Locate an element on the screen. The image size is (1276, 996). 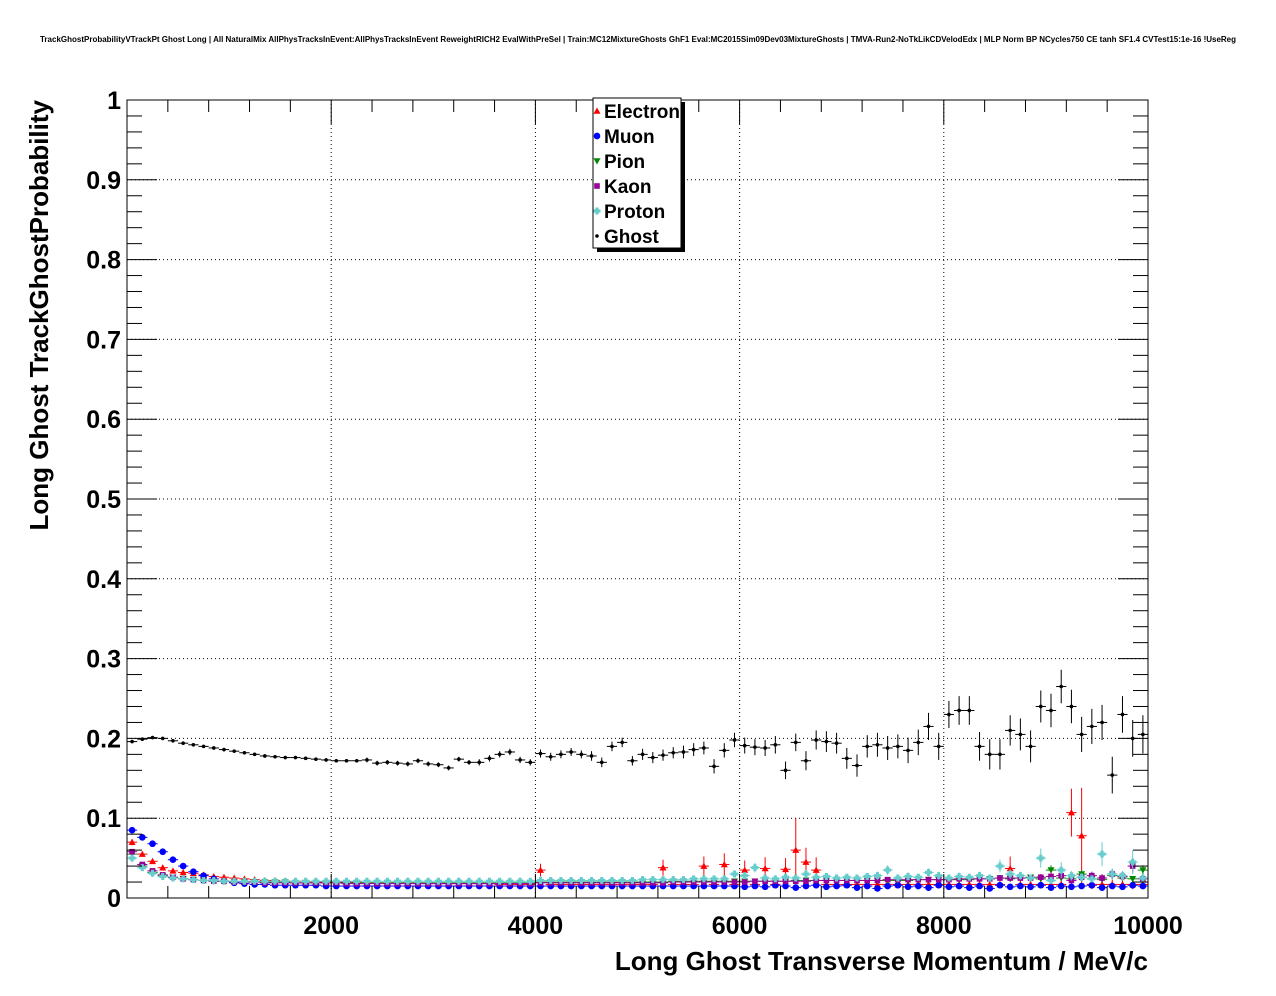
y-tick-label-1: 0.1 is located at coordinates (103, 819).